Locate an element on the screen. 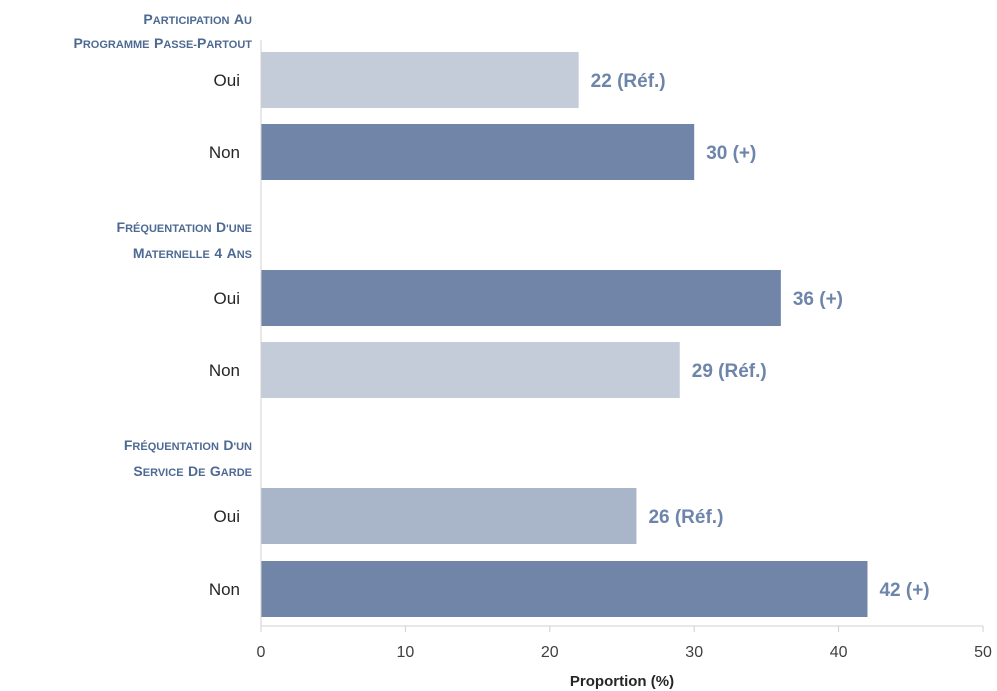 This screenshot has height=691, width=997. category-labels: Oui Non Oui Non Oui Non is located at coordinates (224, 335).